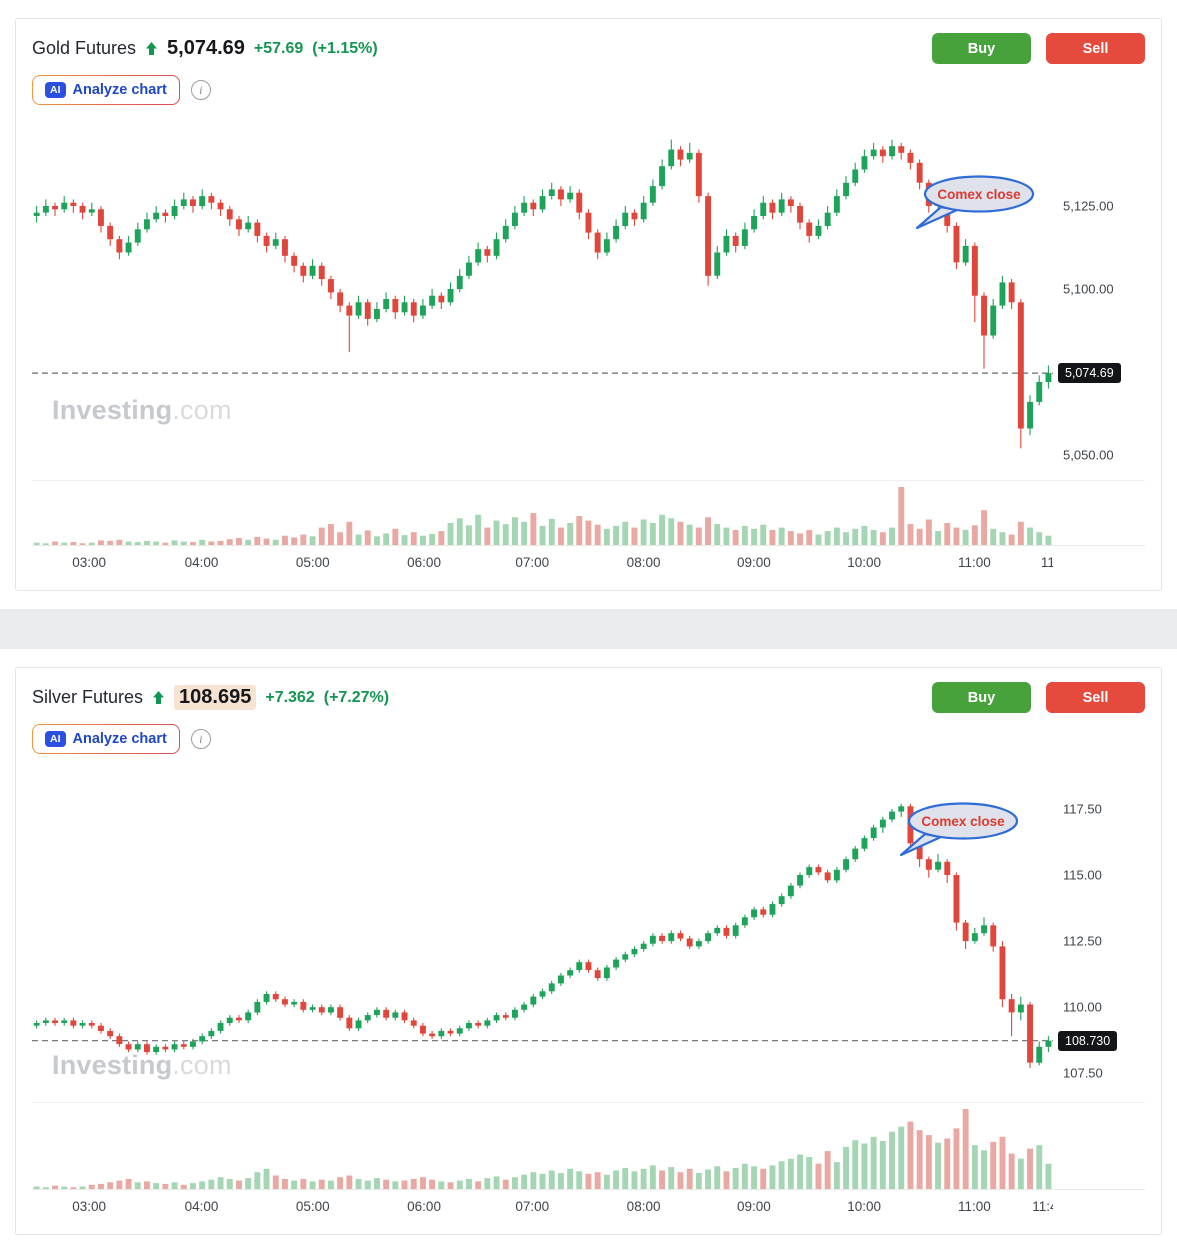  I want to click on quote-summary: Gold Futures 5,074.69 +57.69 (+1.15%), so click(205, 48).